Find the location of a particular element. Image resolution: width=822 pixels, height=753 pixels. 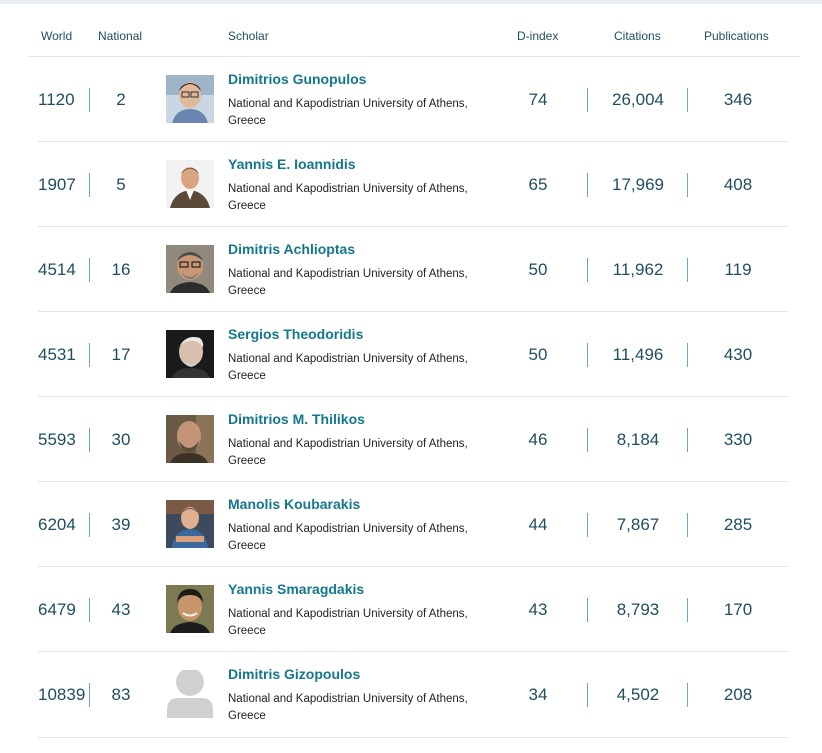

world-rank: 5593 is located at coordinates (57, 439).